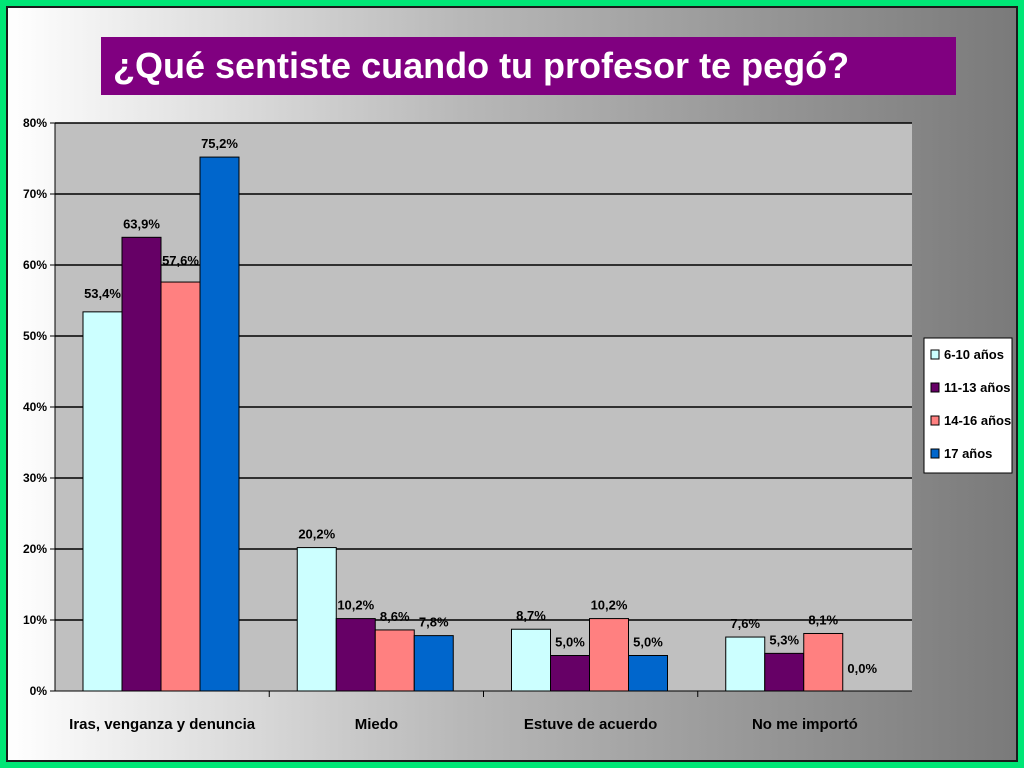  I want to click on data-label: 8,1%, so click(823, 619).